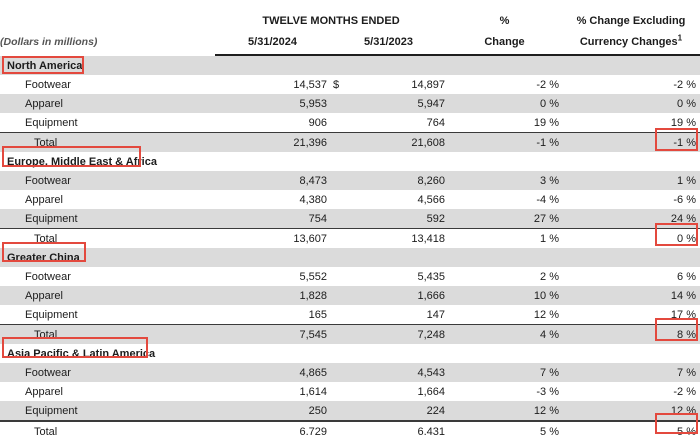 The height and width of the screenshot is (435, 700). What do you see at coordinates (631, 142) in the screenshot?
I see `total-pct-change-excl-value: -1 %` at bounding box center [631, 142].